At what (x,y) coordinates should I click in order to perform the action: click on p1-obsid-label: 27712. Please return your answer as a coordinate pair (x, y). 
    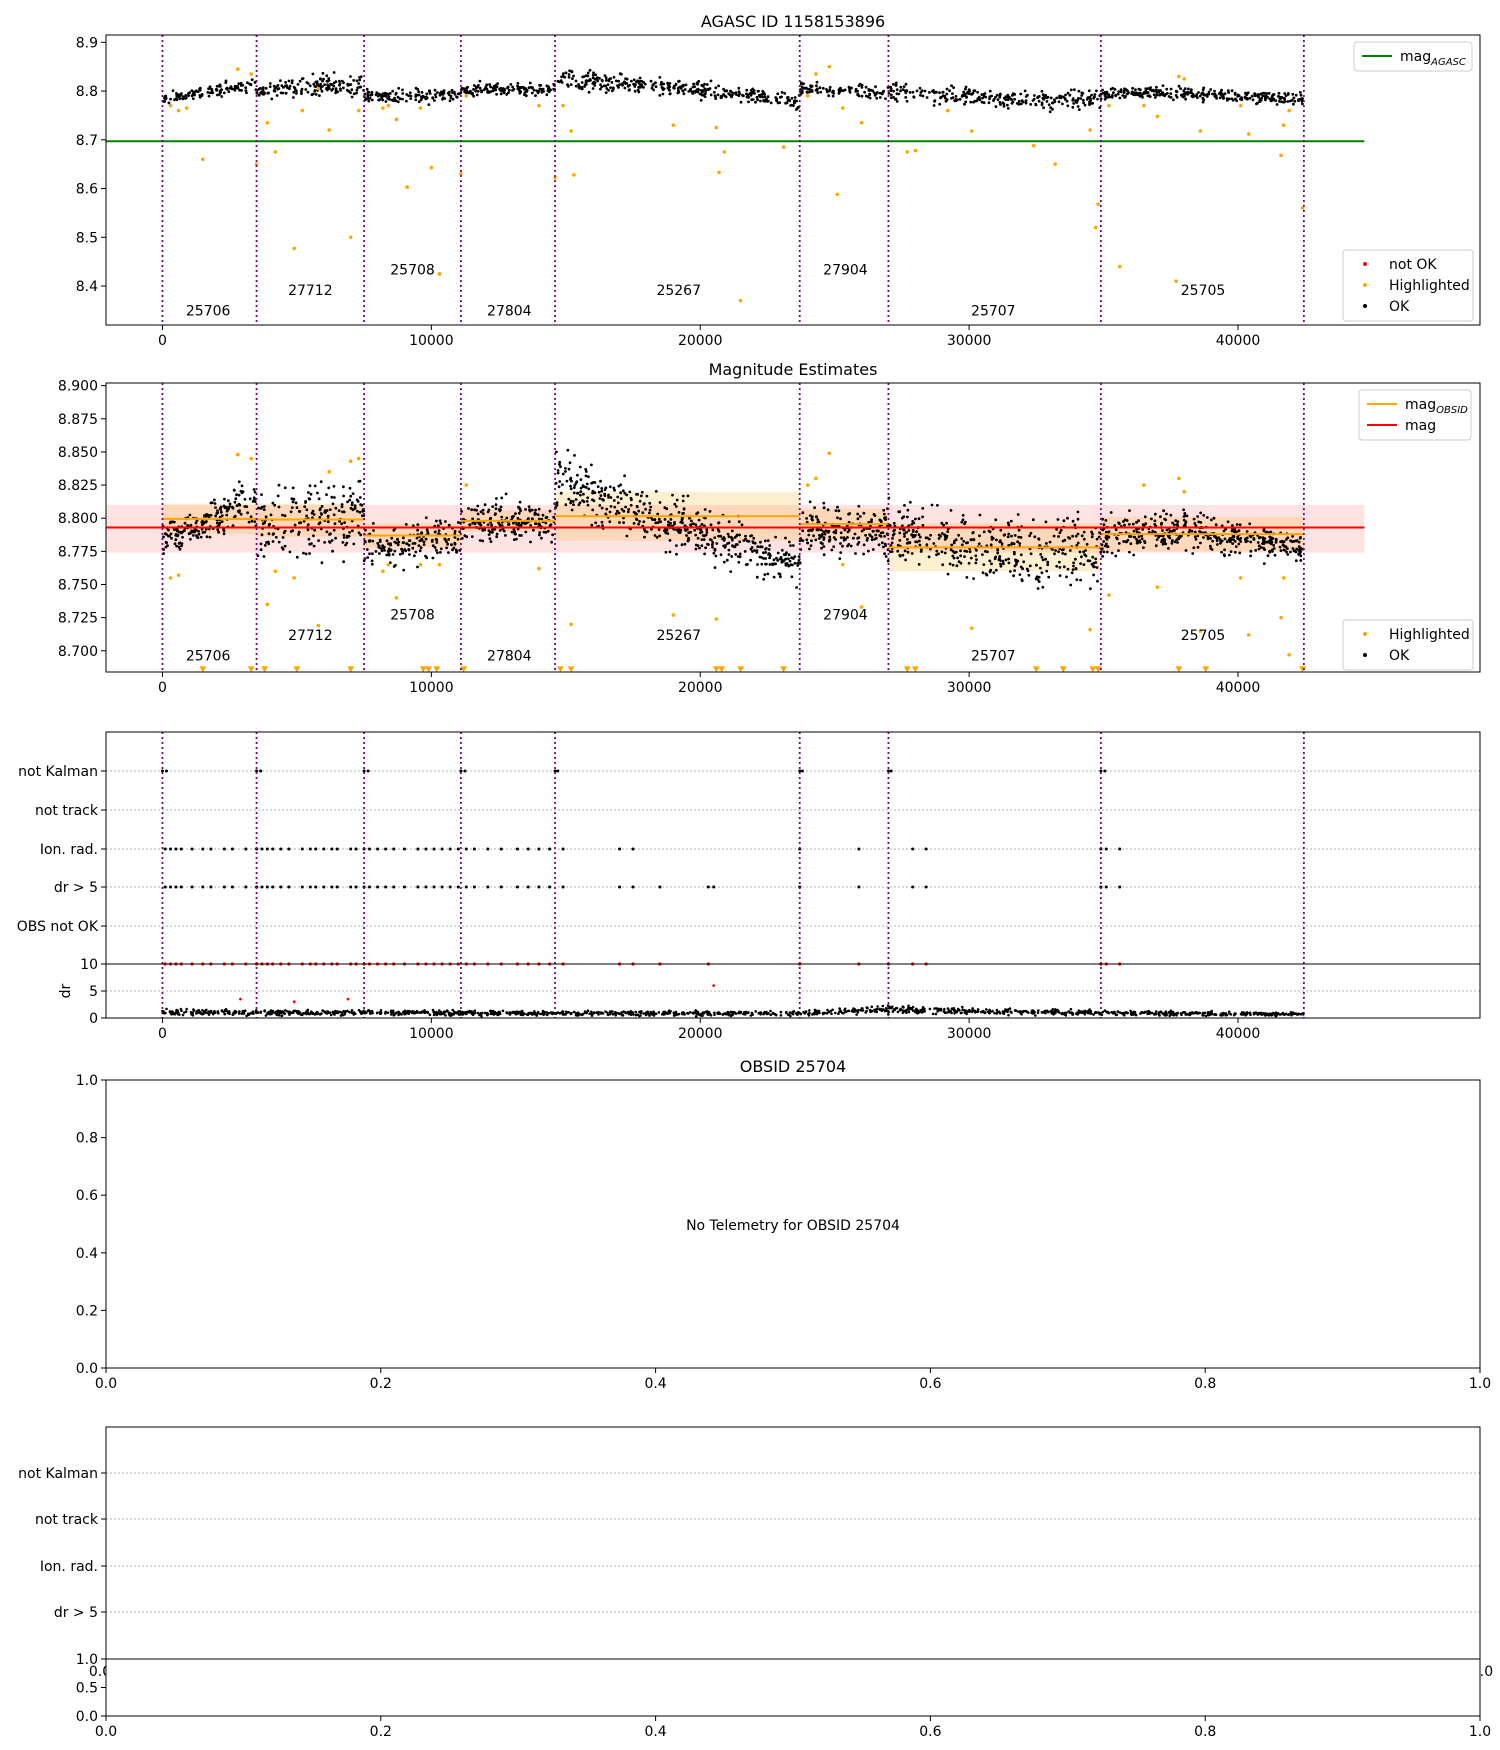
    Looking at the image, I should click on (310, 291).